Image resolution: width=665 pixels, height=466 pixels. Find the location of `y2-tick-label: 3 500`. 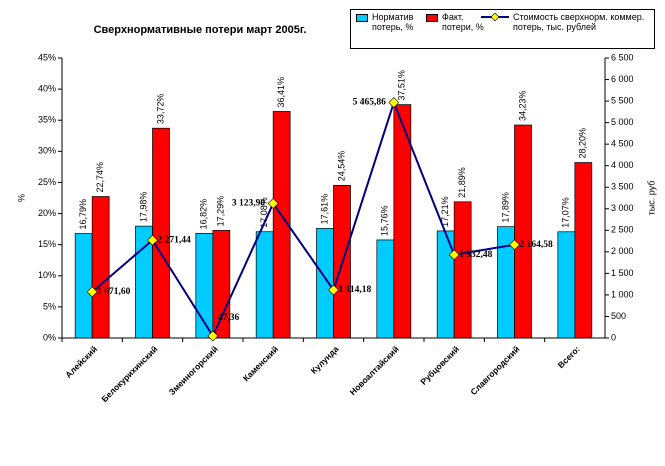

y2-tick-label: 3 500 is located at coordinates (622, 187).